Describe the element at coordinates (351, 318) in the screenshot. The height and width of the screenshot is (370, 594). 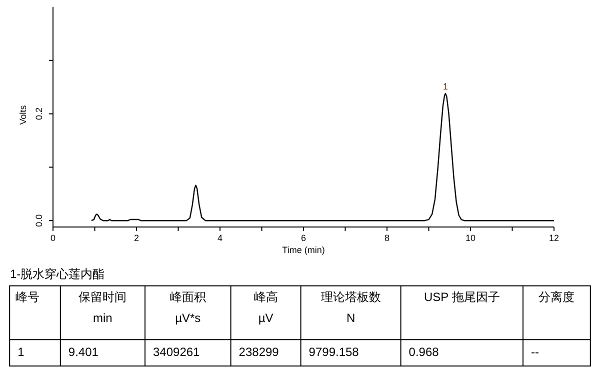
I see `text: N` at that location.